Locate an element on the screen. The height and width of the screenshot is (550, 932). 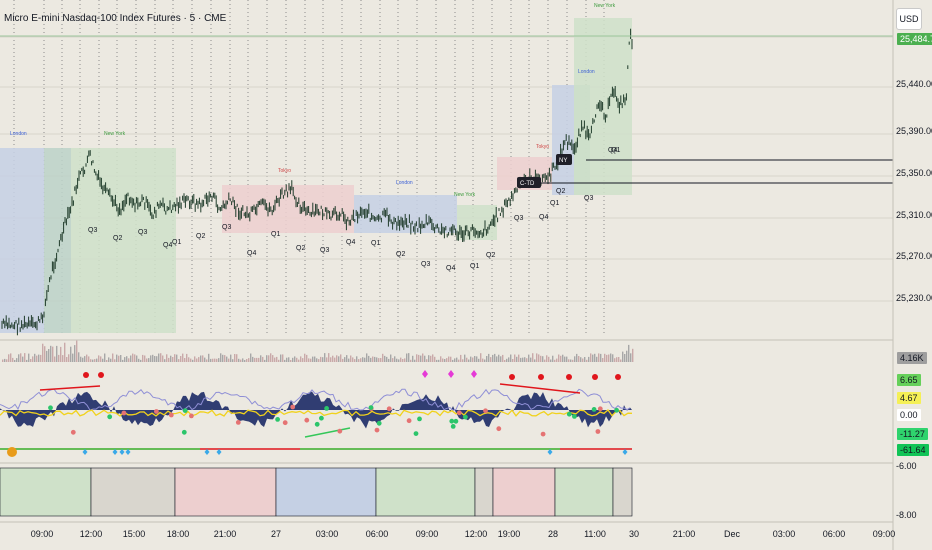
session-zone is located at coordinates (22, 240).